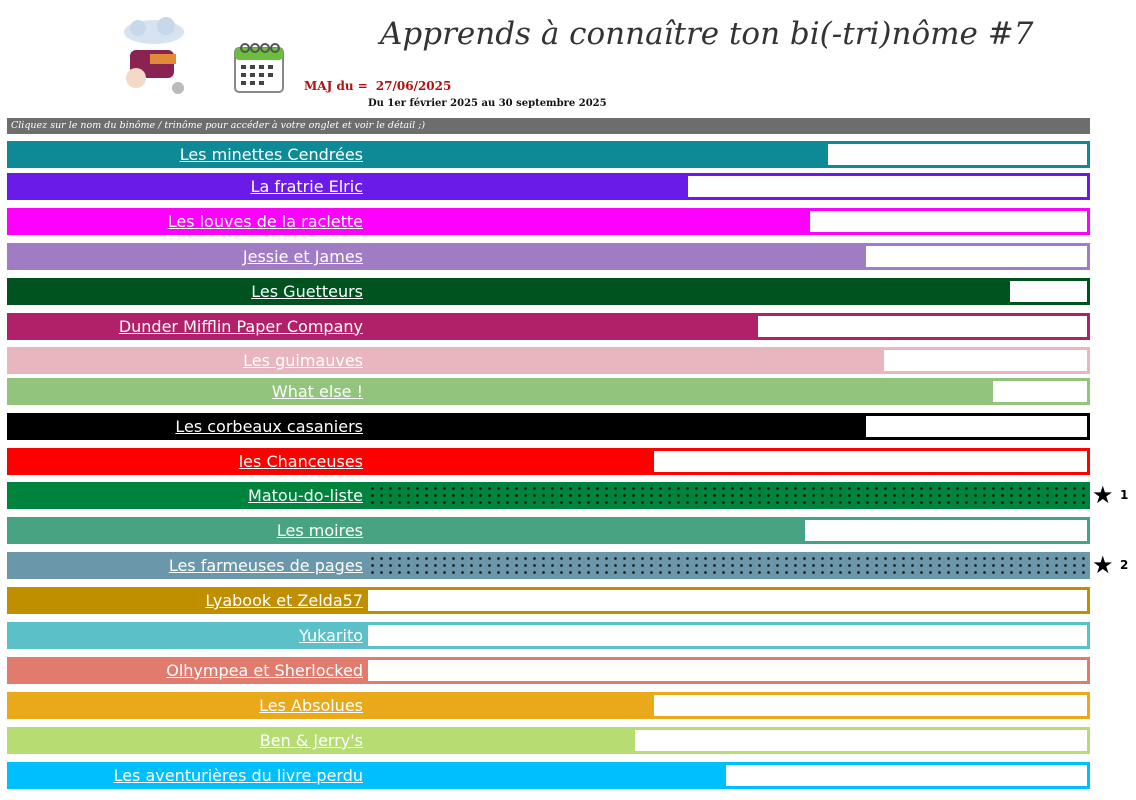  I want to click on rank-number: 1, so click(1124, 495).